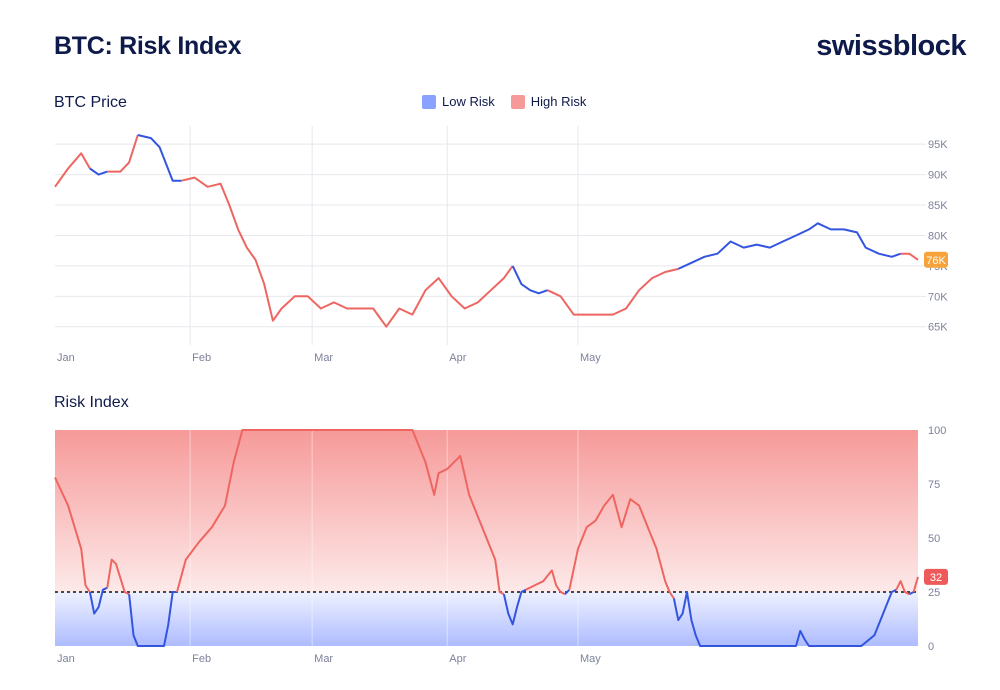 This screenshot has width=1000, height=690. I want to click on legend-item-high-risk: High Risk, so click(548, 101).